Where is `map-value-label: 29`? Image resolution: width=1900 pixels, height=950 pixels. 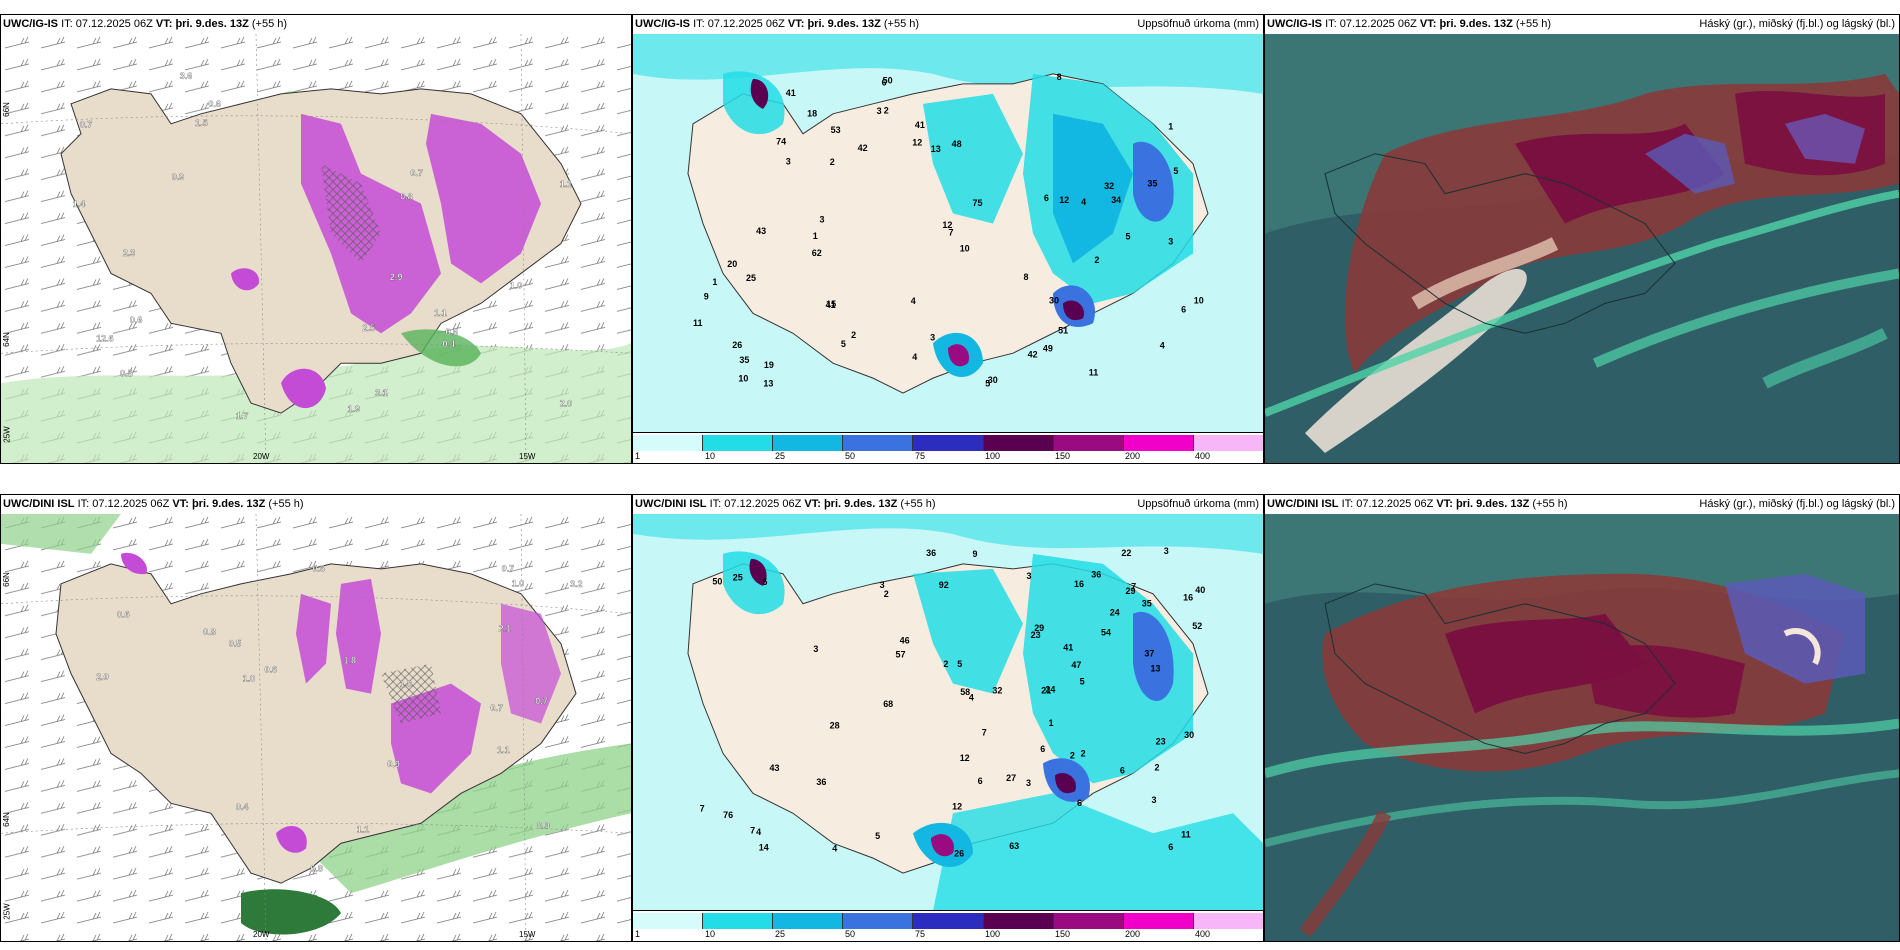 map-value-label: 29 is located at coordinates (1131, 591).